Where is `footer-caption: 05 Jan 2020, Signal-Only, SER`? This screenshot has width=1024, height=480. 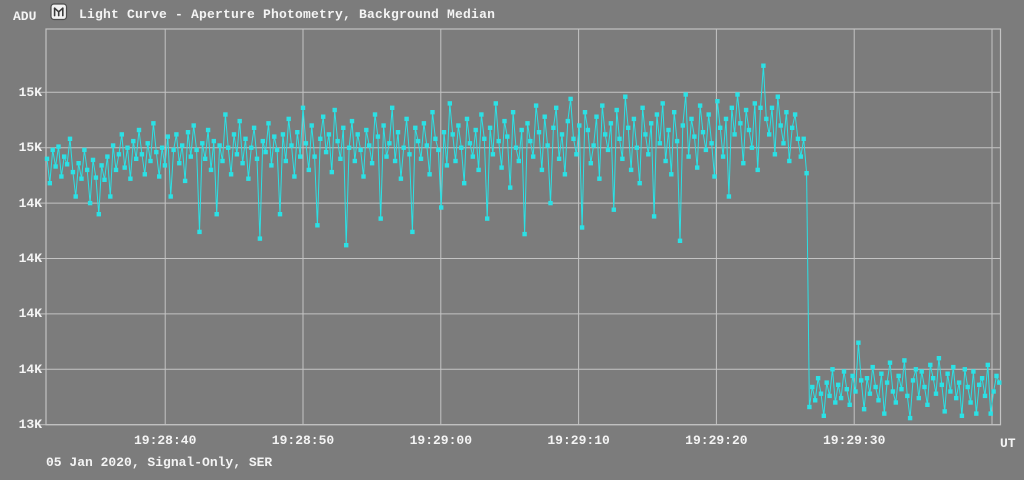 footer-caption: 05 Jan 2020, Signal-Only, SER is located at coordinates (159, 462).